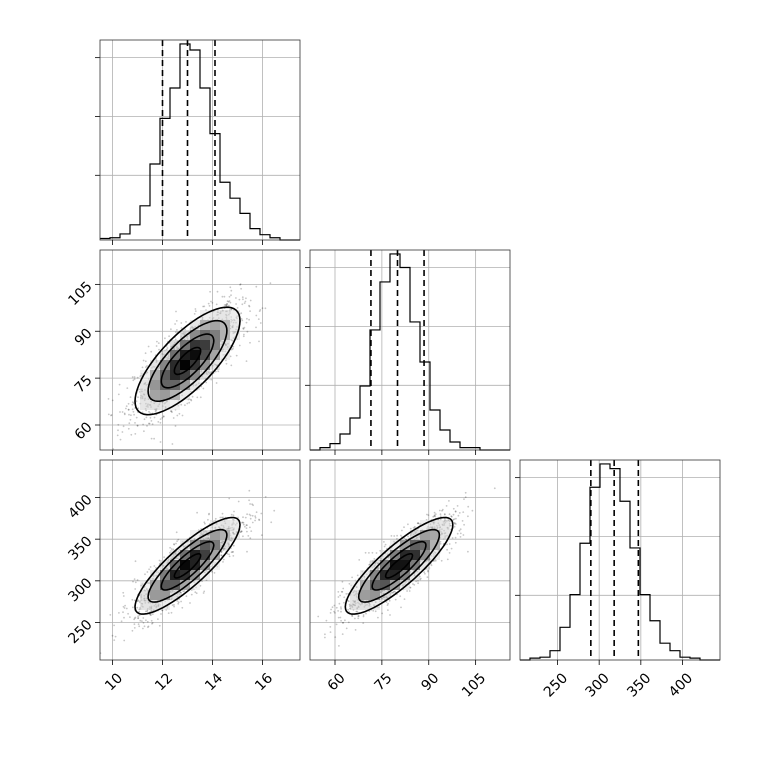 This screenshot has height=760, width=760. I want to click on axes-frame, so click(200, 350).